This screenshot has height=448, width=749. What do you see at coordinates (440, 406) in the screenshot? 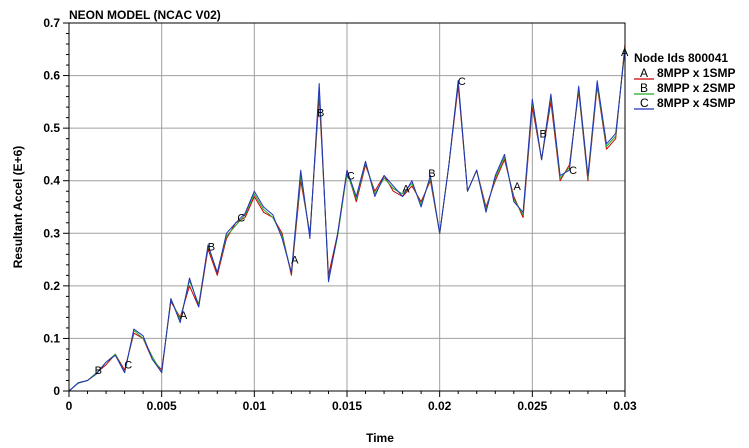
I see `x-tick-label: 0.02` at bounding box center [440, 406].